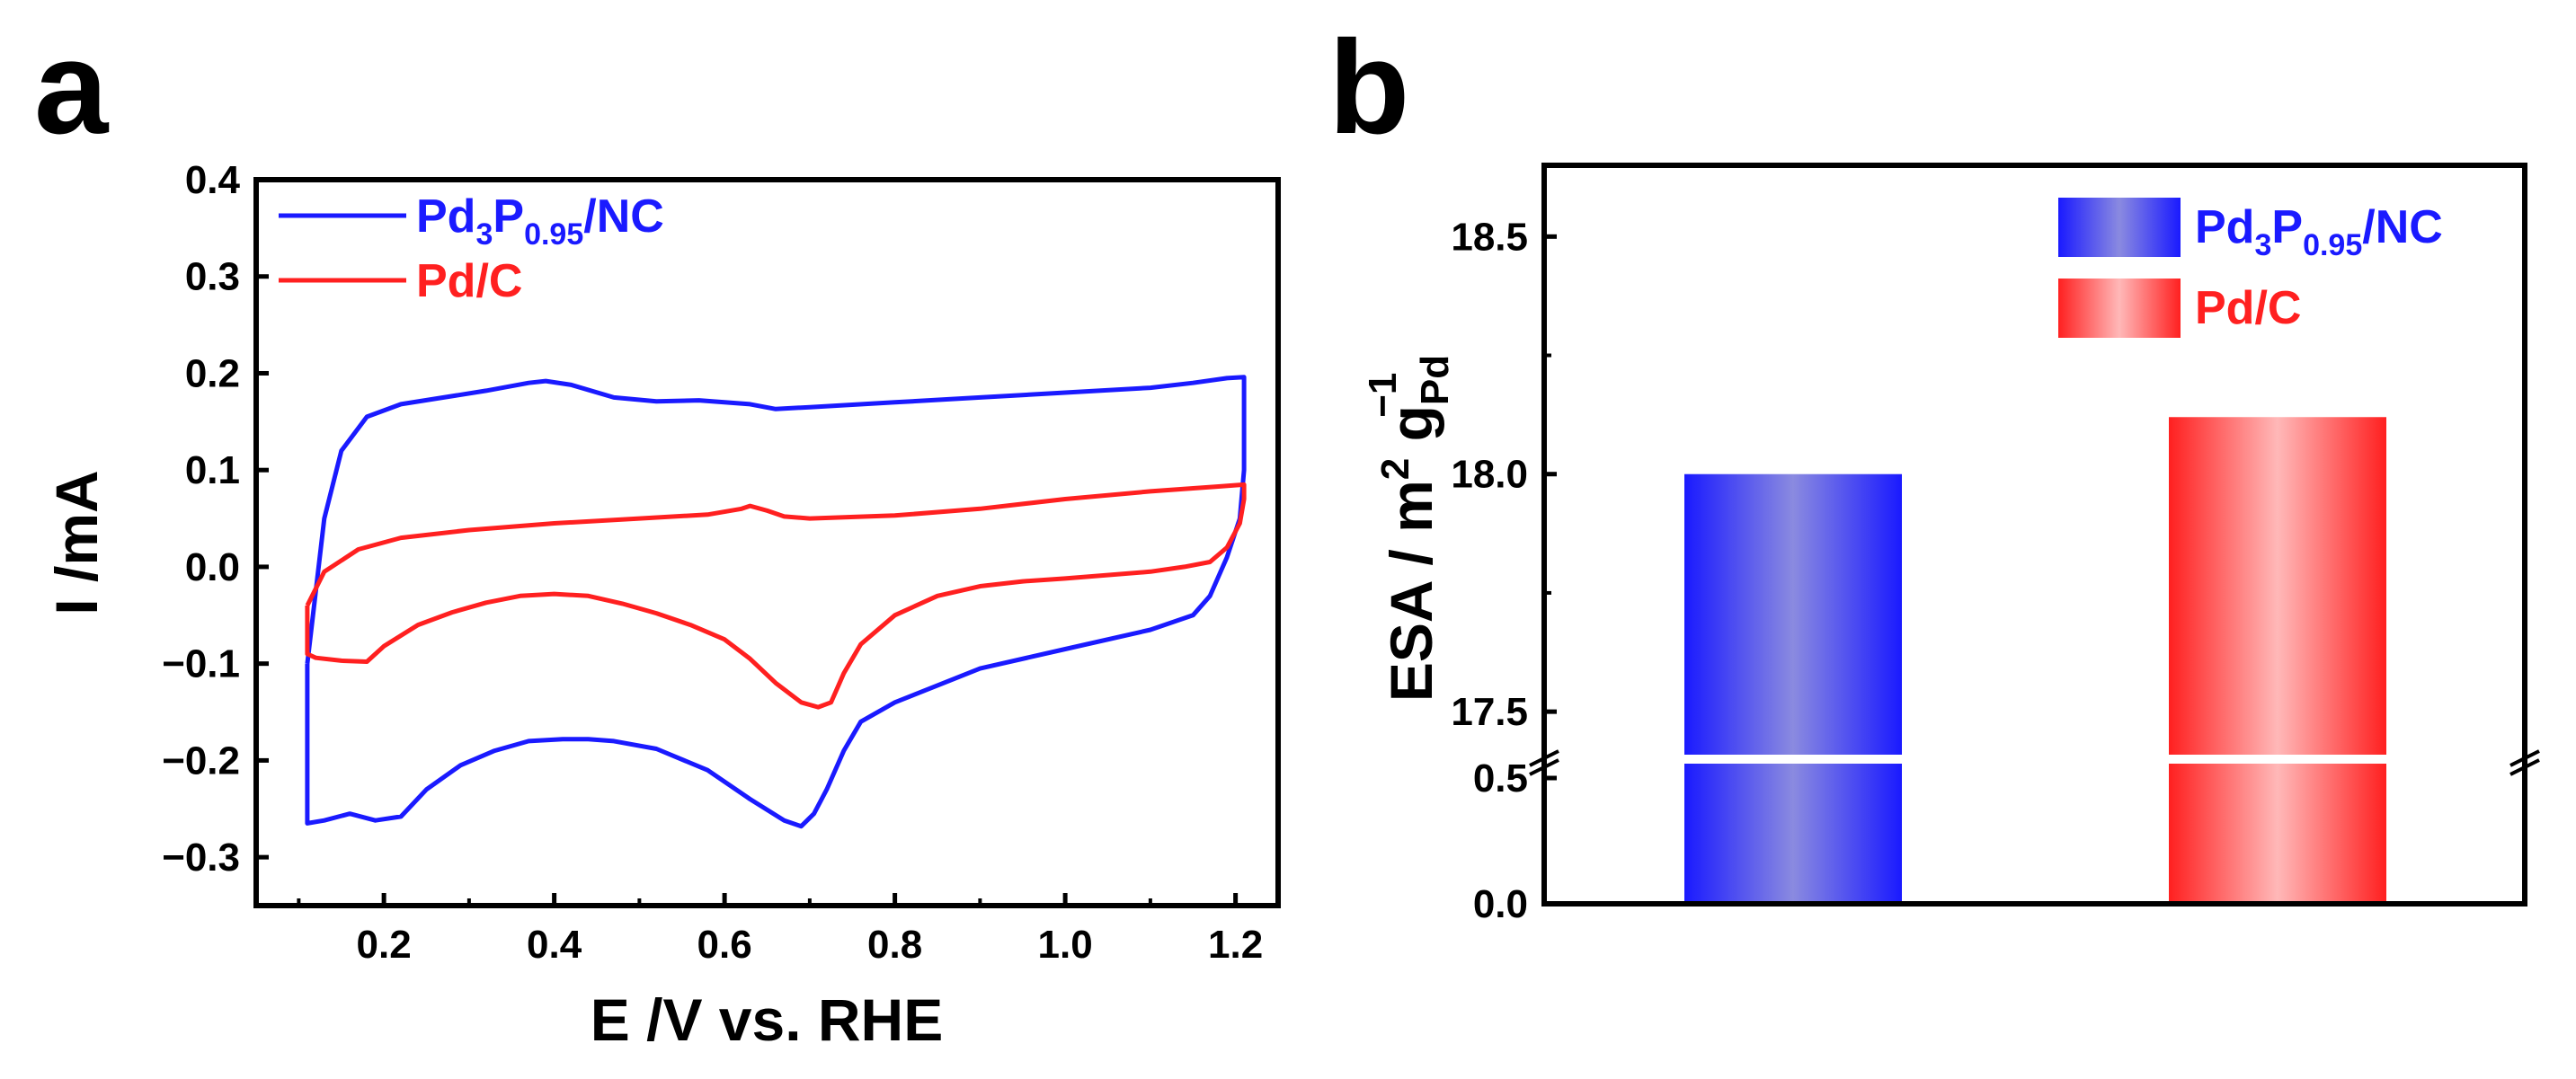  Describe the element at coordinates (2119, 308) in the screenshot. I see `legend-swatch-pd-c` at that location.